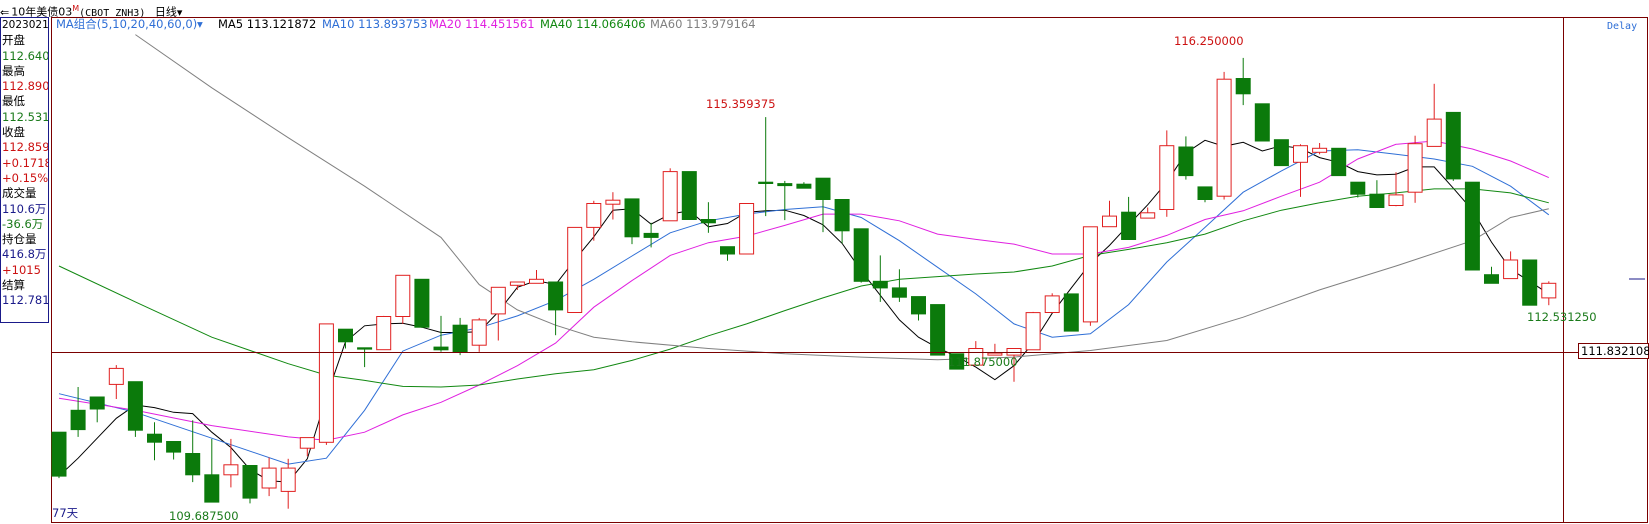 The height and width of the screenshot is (524, 1649). I want to click on info-value-settle: 112.781250, so click(25, 300).